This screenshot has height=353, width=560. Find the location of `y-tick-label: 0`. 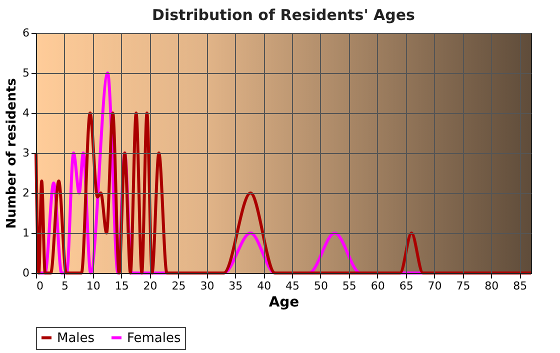

y-tick-label: 0 is located at coordinates (26, 273).